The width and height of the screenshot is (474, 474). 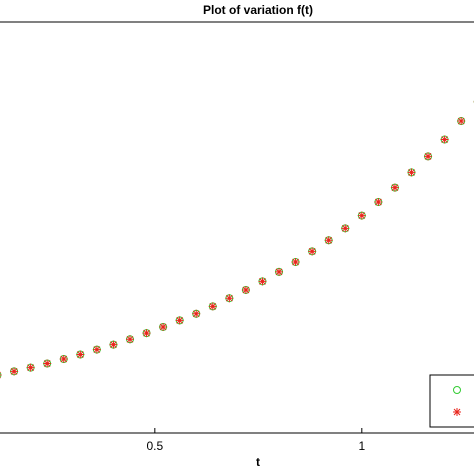 What do you see at coordinates (258, 10) in the screenshot?
I see `chart-title: Plot of variation f(t)` at bounding box center [258, 10].